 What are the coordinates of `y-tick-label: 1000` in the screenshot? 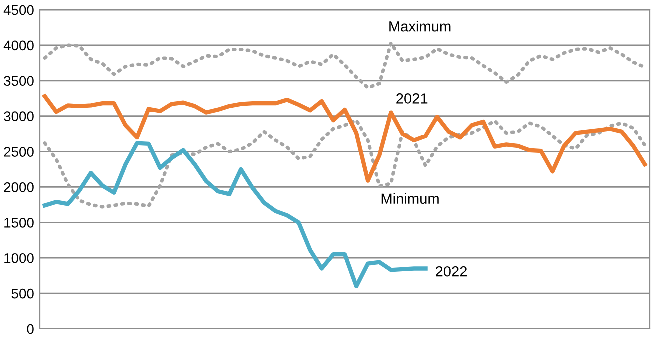 It's located at (19, 258).